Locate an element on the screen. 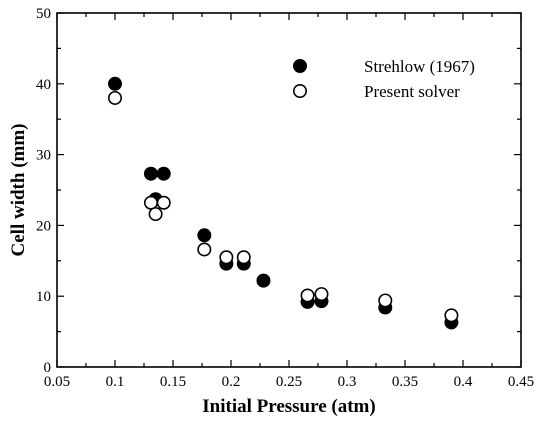 The height and width of the screenshot is (424, 550). x-axis-title: Initial Pressure (atm) is located at coordinates (288, 406).